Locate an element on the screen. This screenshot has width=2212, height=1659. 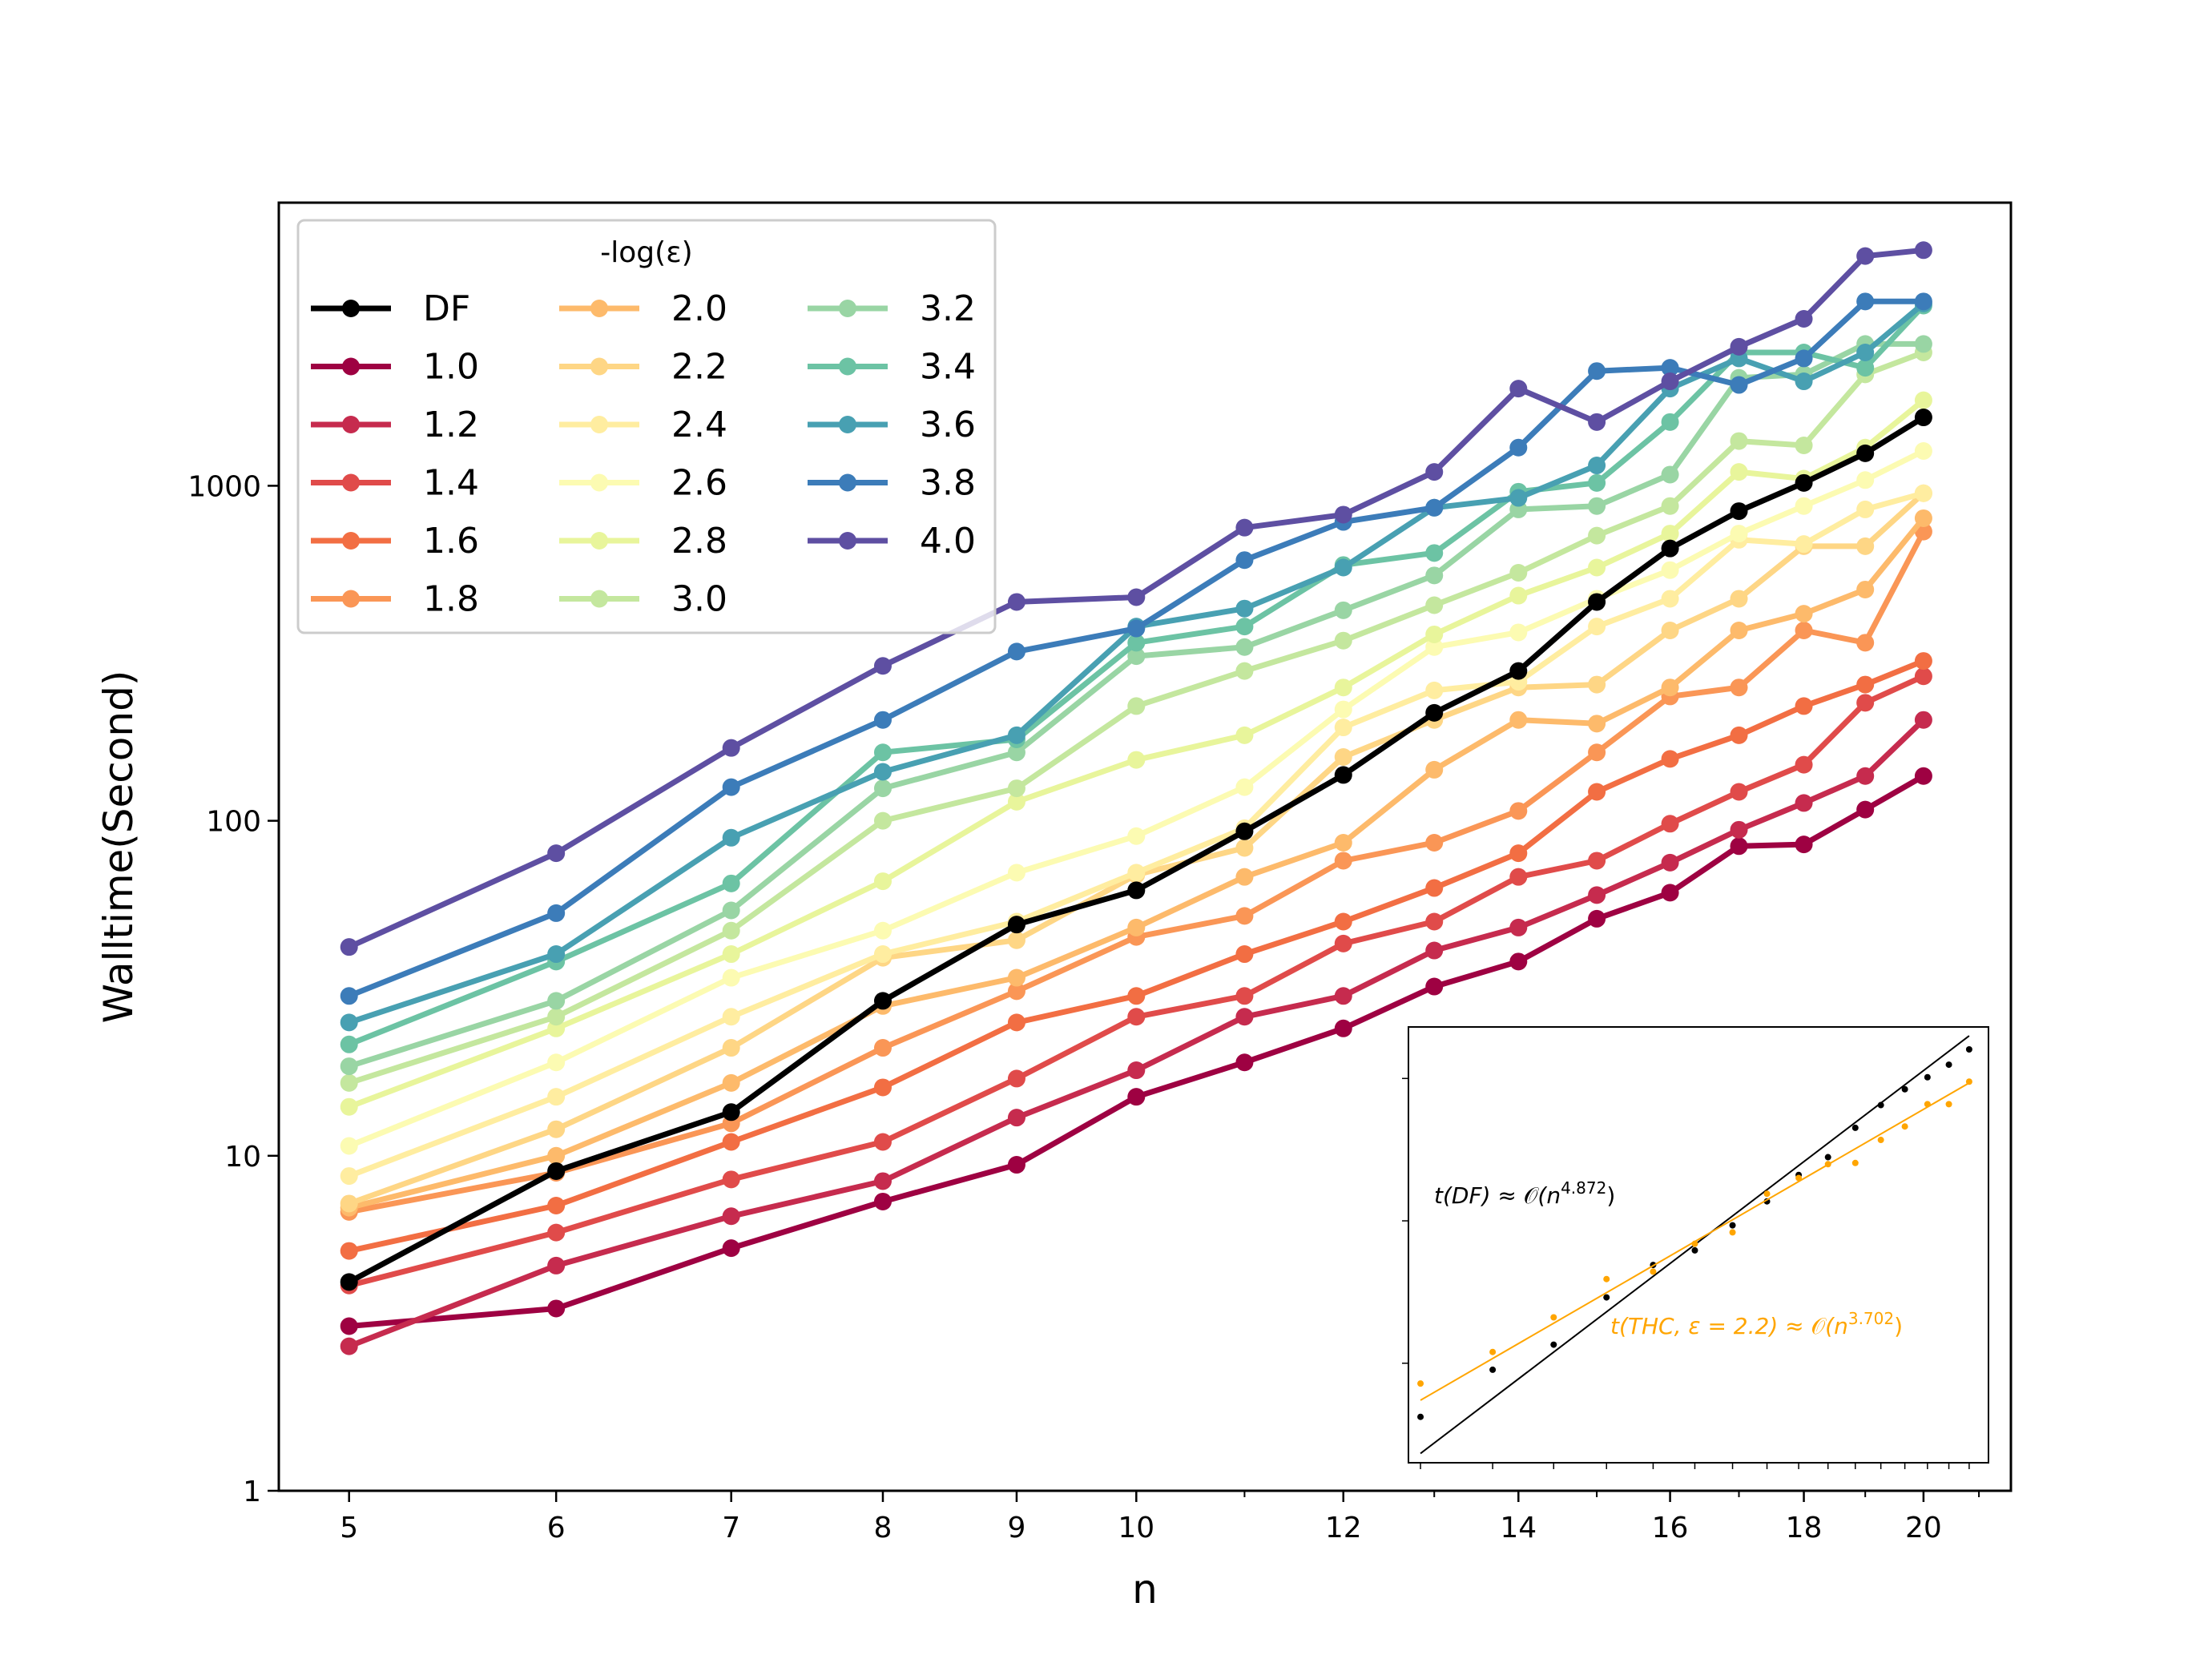
legend-entry-1.8: 1.8 is located at coordinates (395, 599).